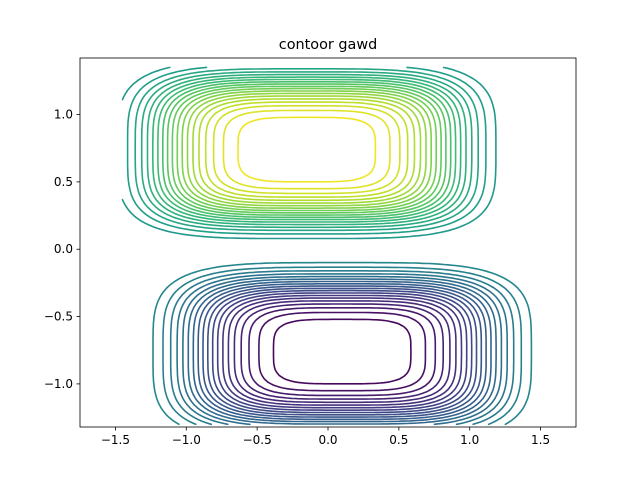 Image resolution: width=640 pixels, height=480 pixels. I want to click on y-tick-label: 1.0, so click(63, 115).